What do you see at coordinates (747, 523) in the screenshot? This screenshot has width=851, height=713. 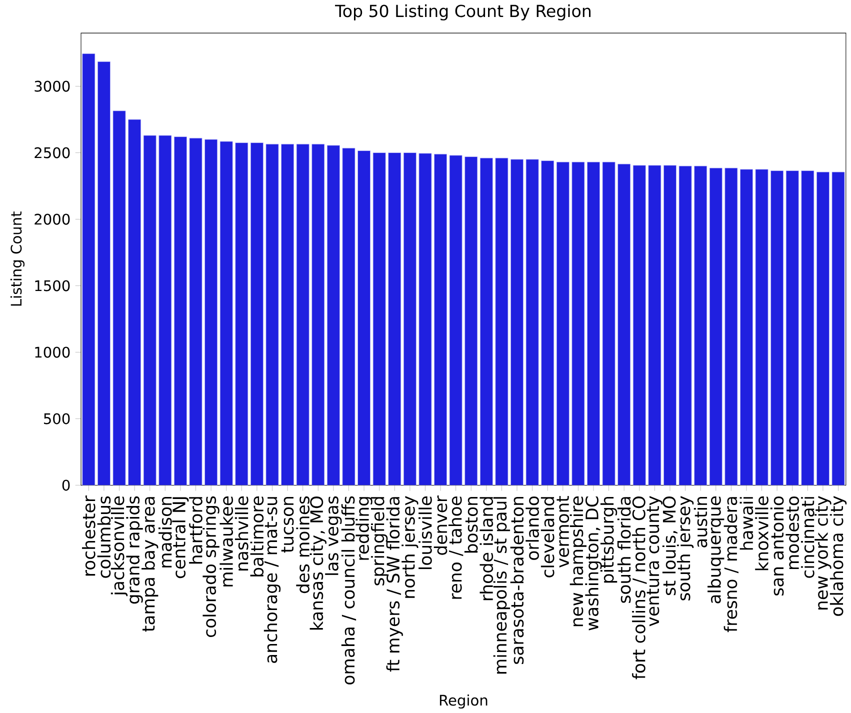 I see `x-tick-label: hawaii` at bounding box center [747, 523].